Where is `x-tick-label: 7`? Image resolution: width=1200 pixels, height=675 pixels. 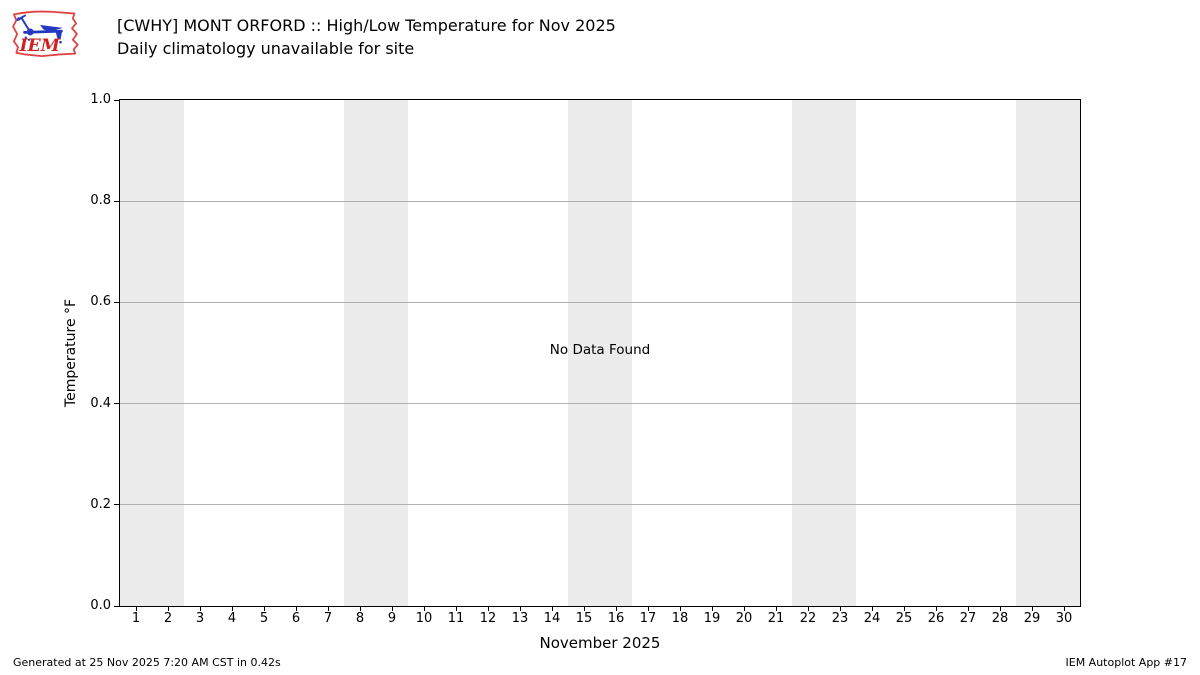 x-tick-label: 7 is located at coordinates (328, 618).